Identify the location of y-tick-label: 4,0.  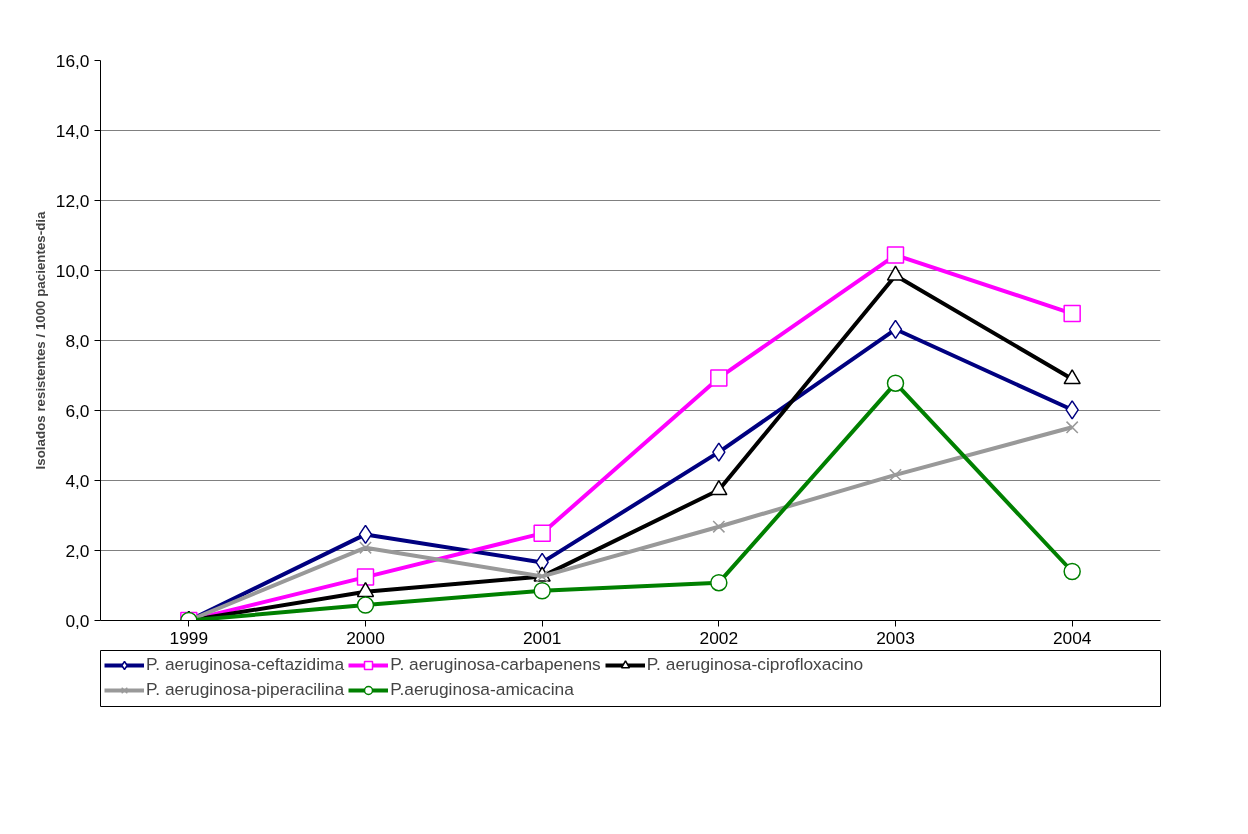
(77, 480).